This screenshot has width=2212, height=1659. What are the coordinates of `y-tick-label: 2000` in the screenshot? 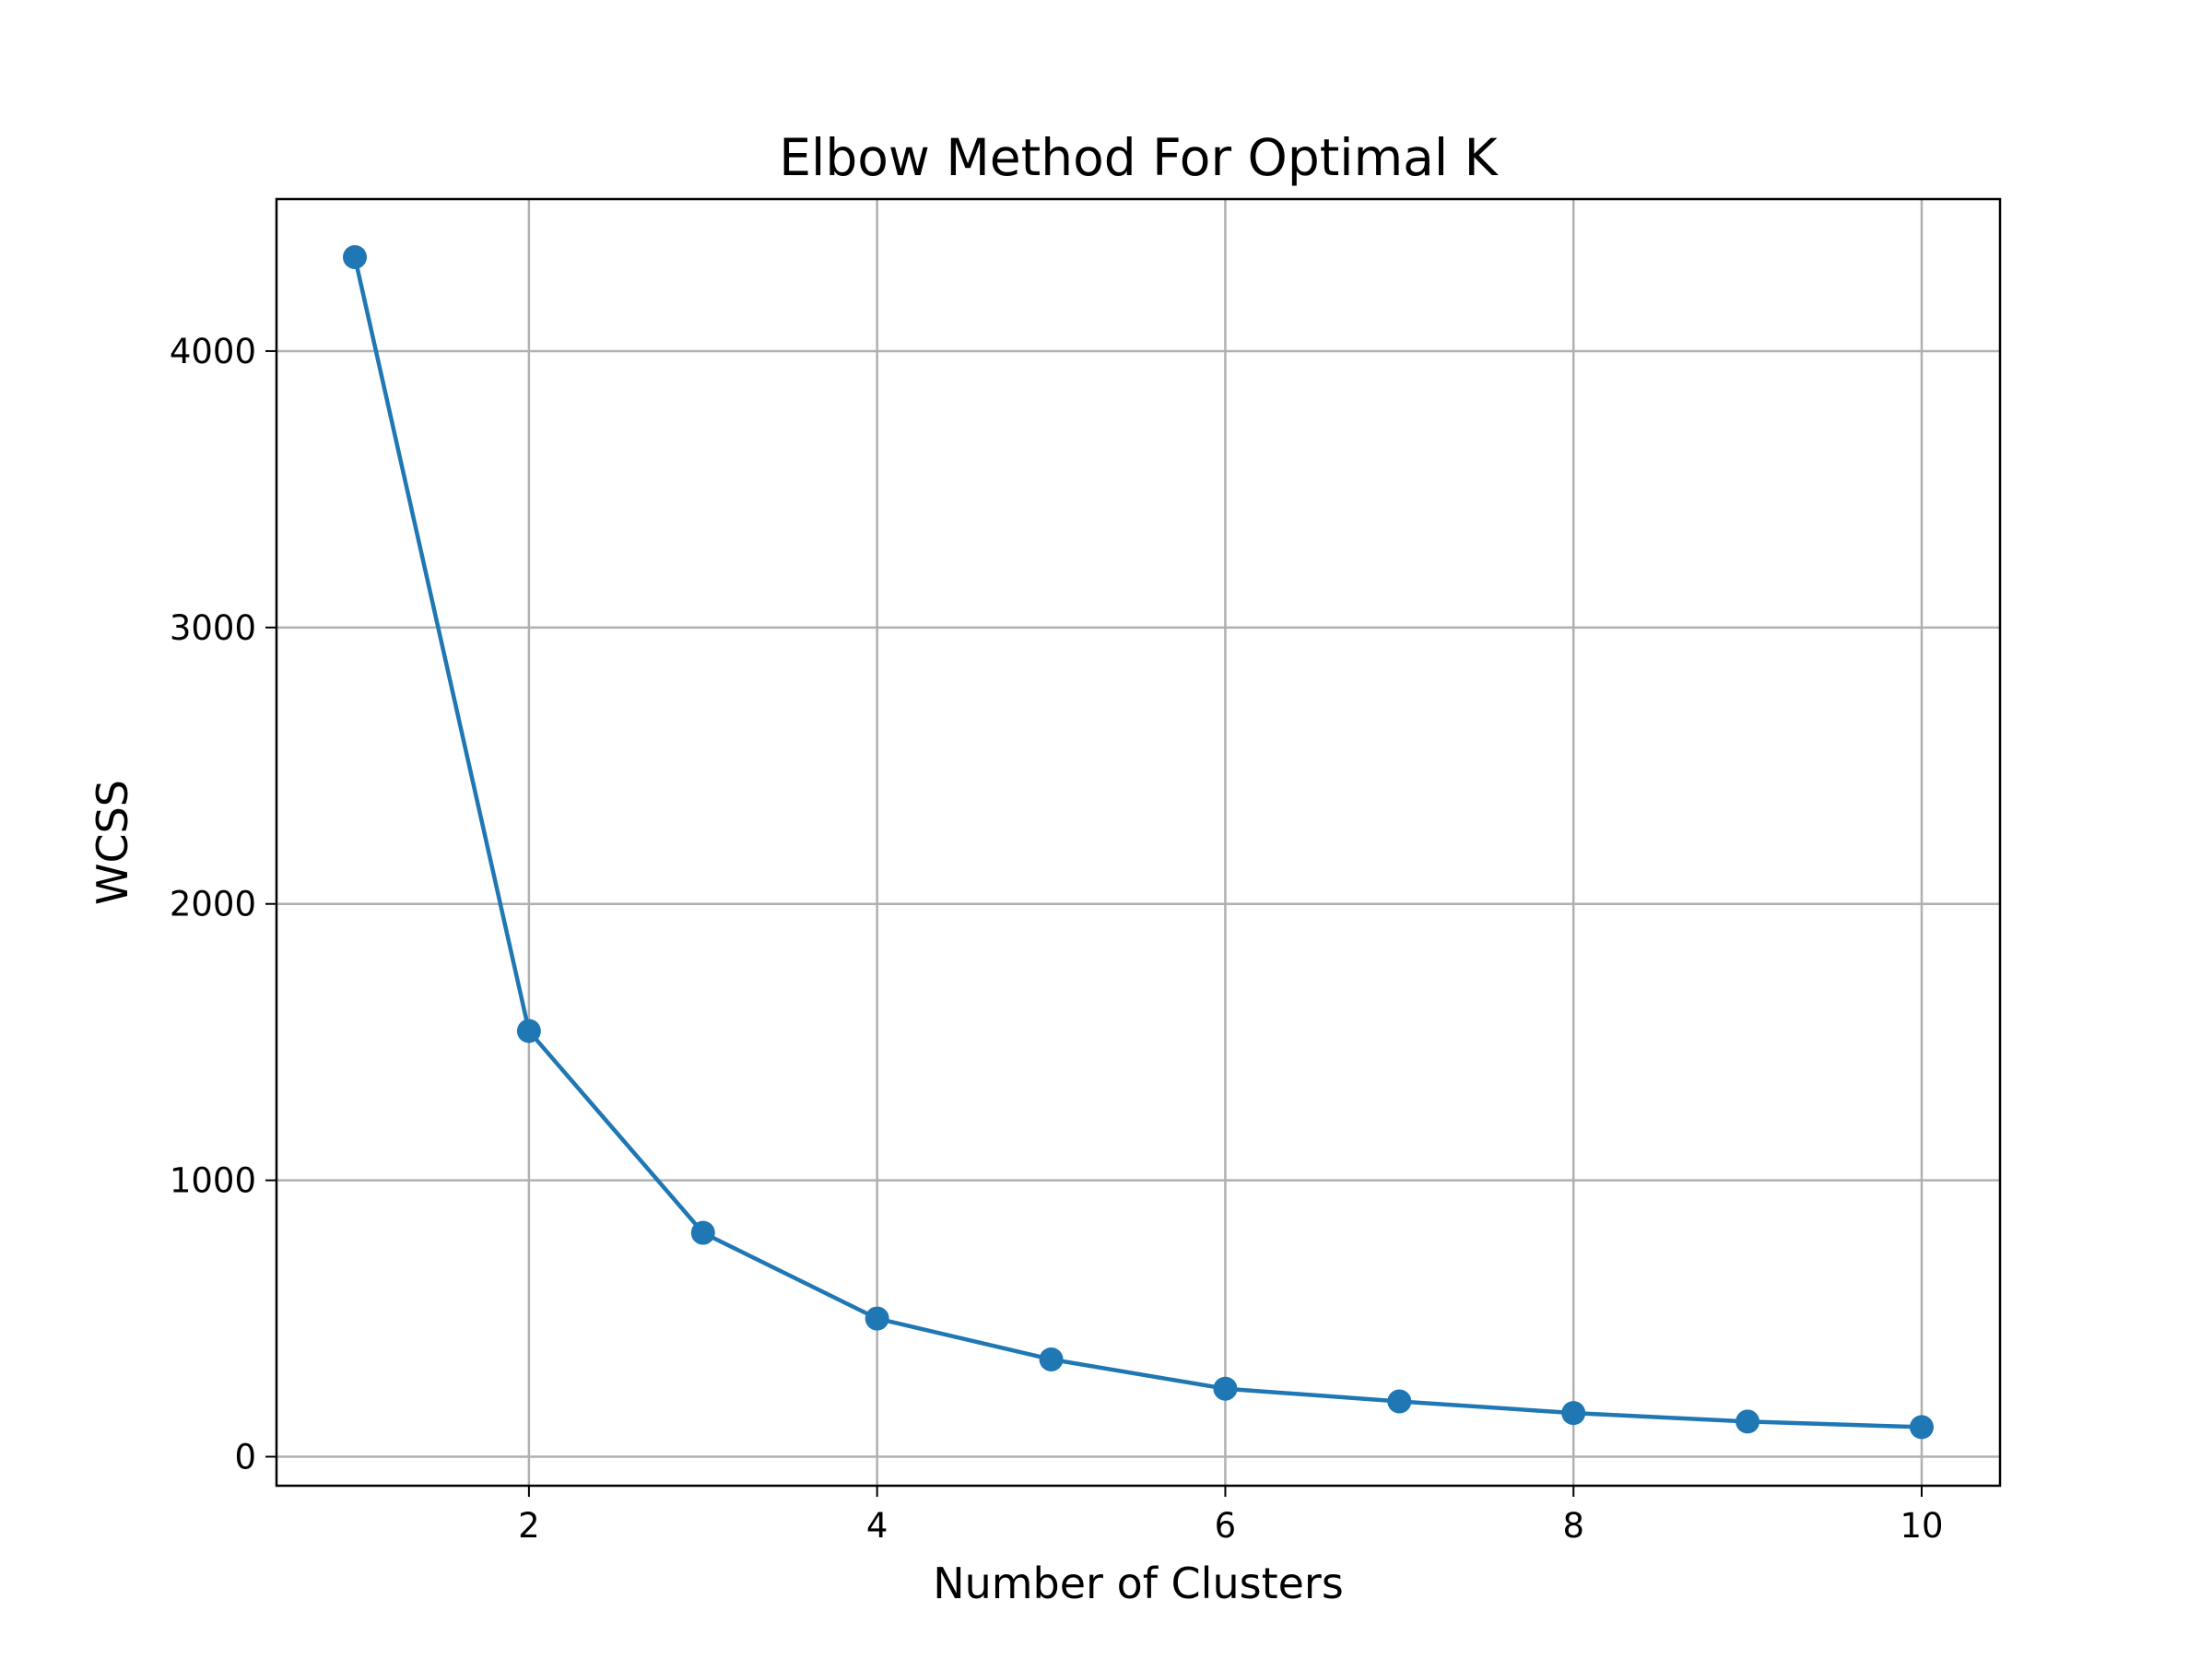 It's located at (213, 904).